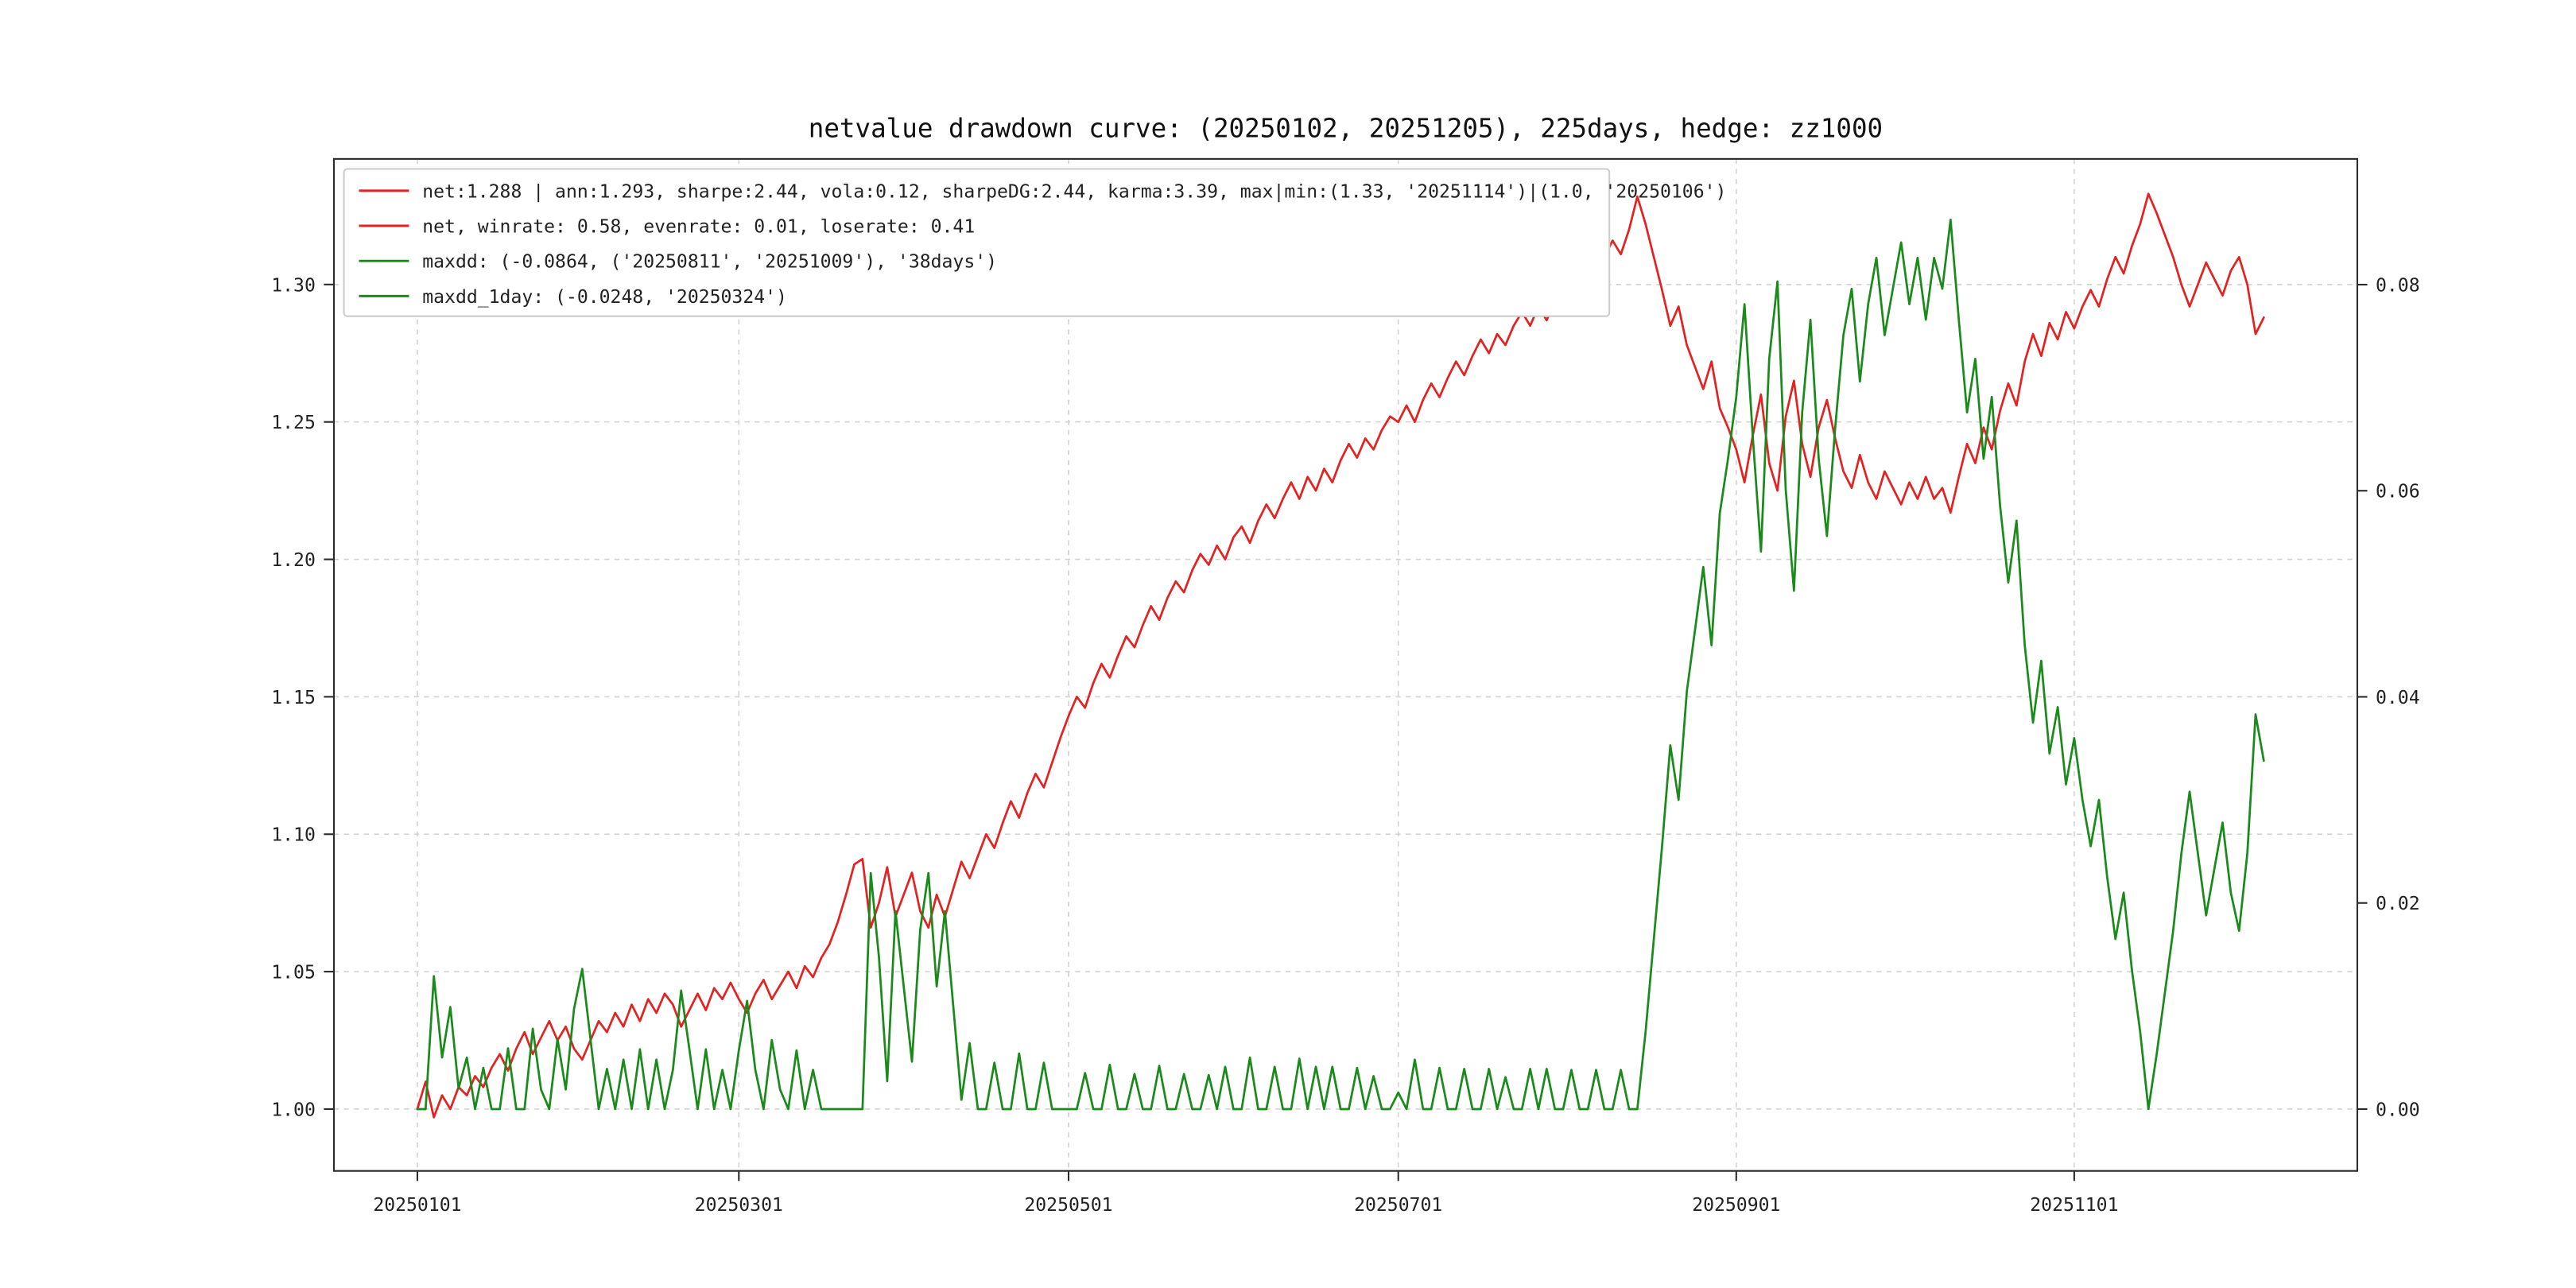 The height and width of the screenshot is (1288, 2576). What do you see at coordinates (417, 1206) in the screenshot?
I see `x-tick-label: 20250101` at bounding box center [417, 1206].